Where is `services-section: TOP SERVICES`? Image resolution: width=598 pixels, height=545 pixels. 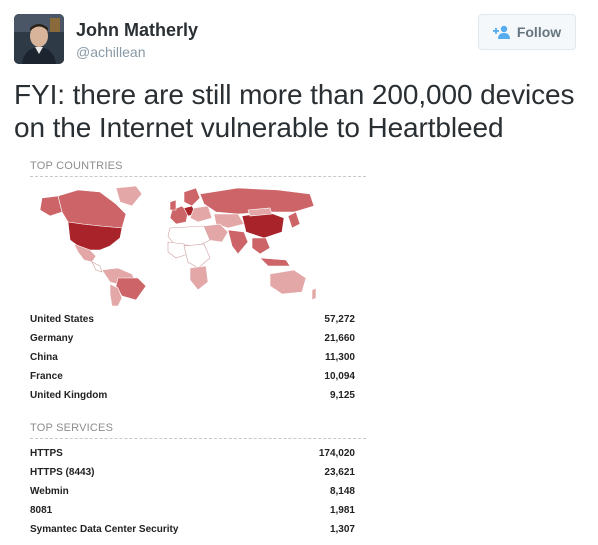 services-section: TOP SERVICES is located at coordinates (200, 430).